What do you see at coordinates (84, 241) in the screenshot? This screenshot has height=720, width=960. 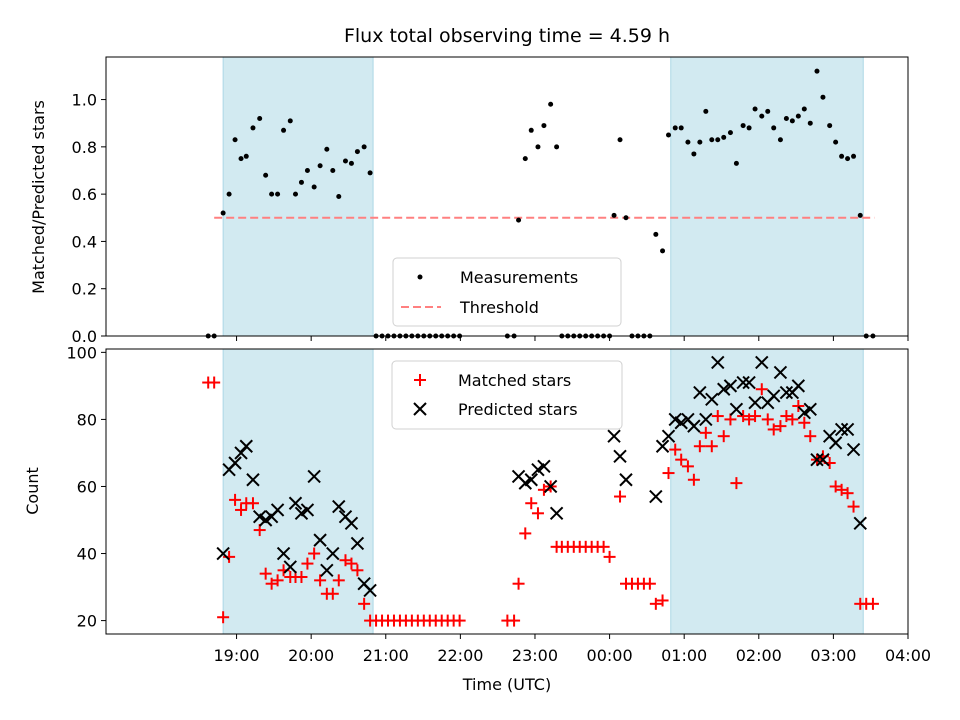 I see `top-y-tick-label: 0.4` at bounding box center [84, 241].